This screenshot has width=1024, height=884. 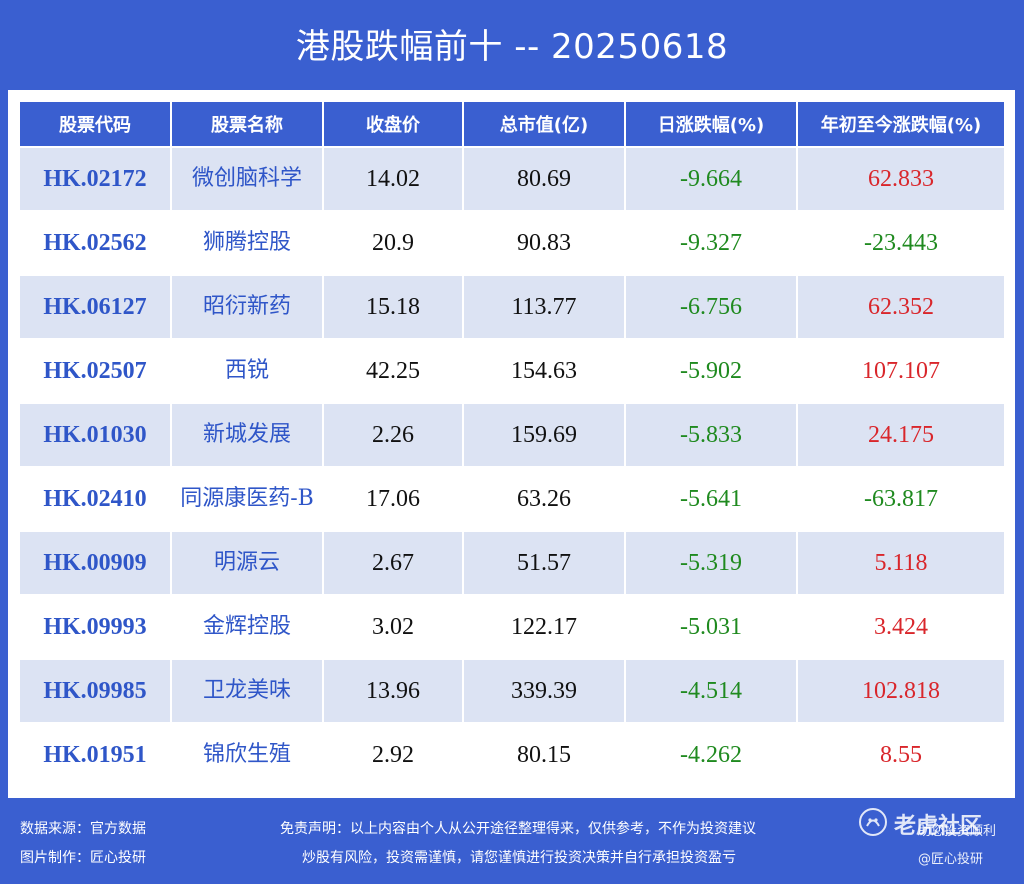 I want to click on close-price-cell: 2.92, so click(x=393, y=755).